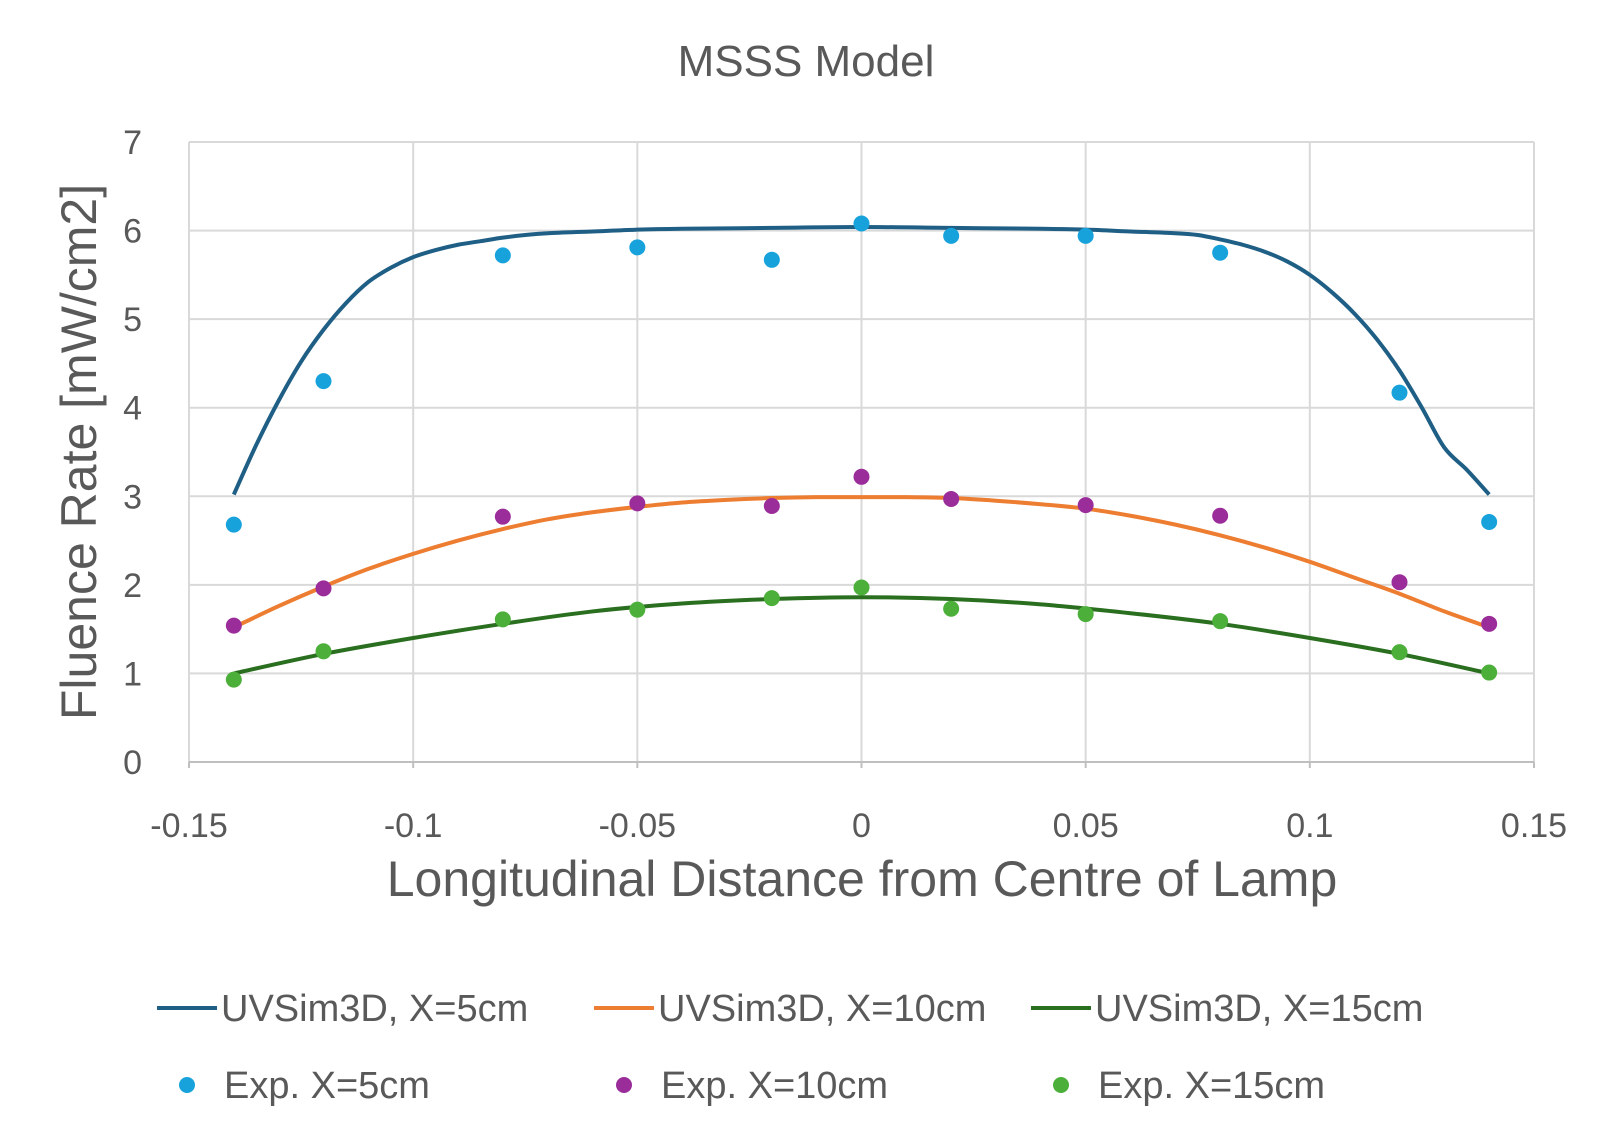 The height and width of the screenshot is (1132, 1600). What do you see at coordinates (861, 562) in the screenshot?
I see `series-line-uvsim3d-x-10cm` at bounding box center [861, 562].